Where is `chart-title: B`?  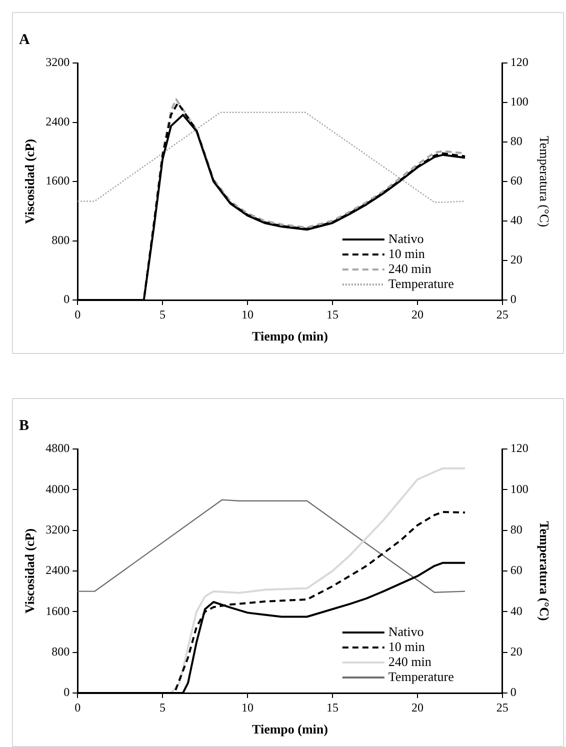 chart-title: B is located at coordinates (24, 426).